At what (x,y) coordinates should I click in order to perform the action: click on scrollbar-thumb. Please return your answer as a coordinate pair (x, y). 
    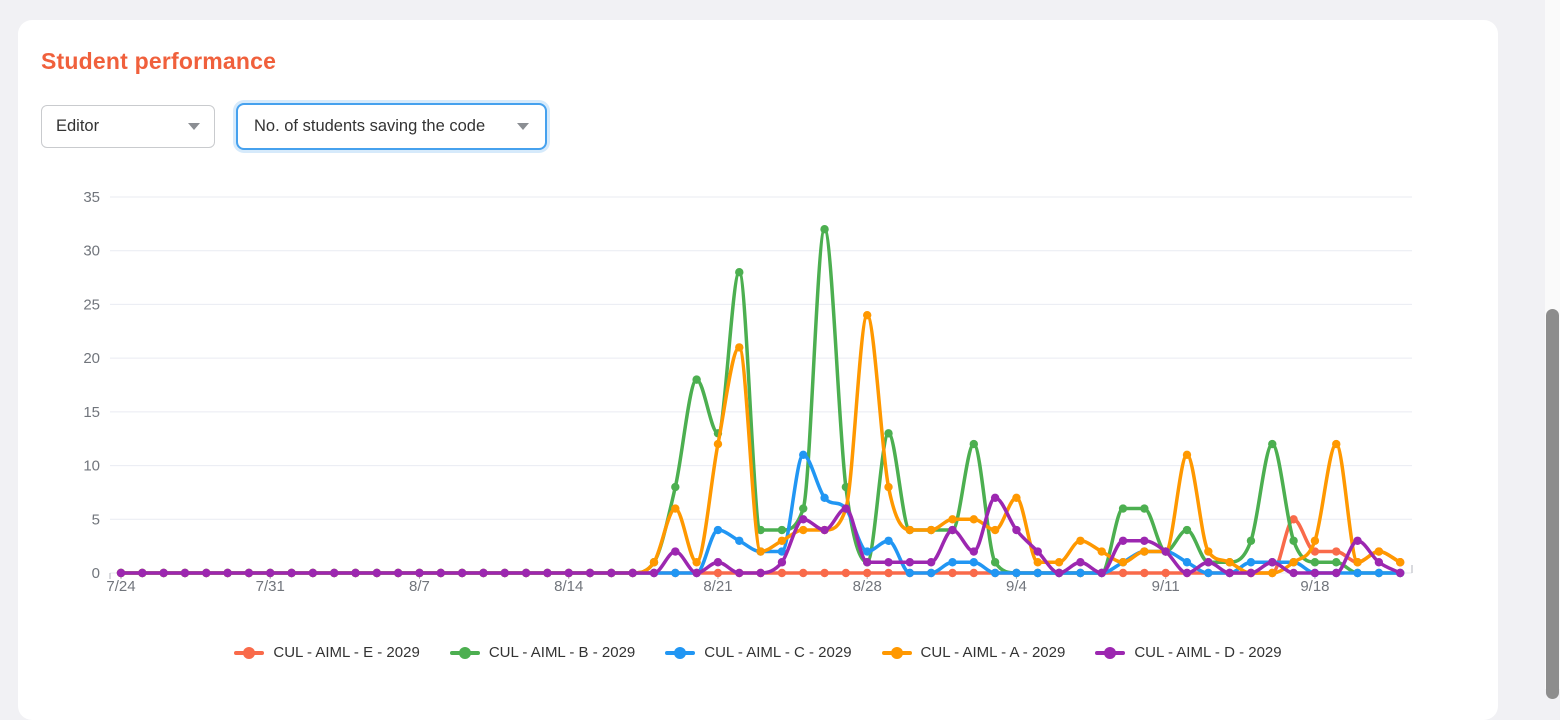
    Looking at the image, I should click on (1552, 504).